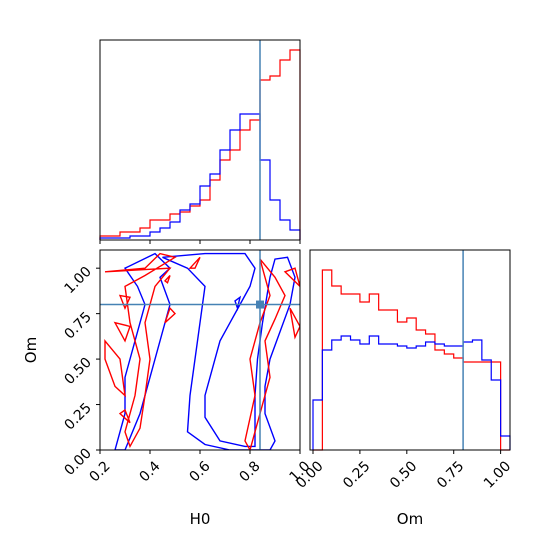  What do you see at coordinates (200, 471) in the screenshot?
I see `contour-xtick-label-2: 0.6` at bounding box center [200, 471].